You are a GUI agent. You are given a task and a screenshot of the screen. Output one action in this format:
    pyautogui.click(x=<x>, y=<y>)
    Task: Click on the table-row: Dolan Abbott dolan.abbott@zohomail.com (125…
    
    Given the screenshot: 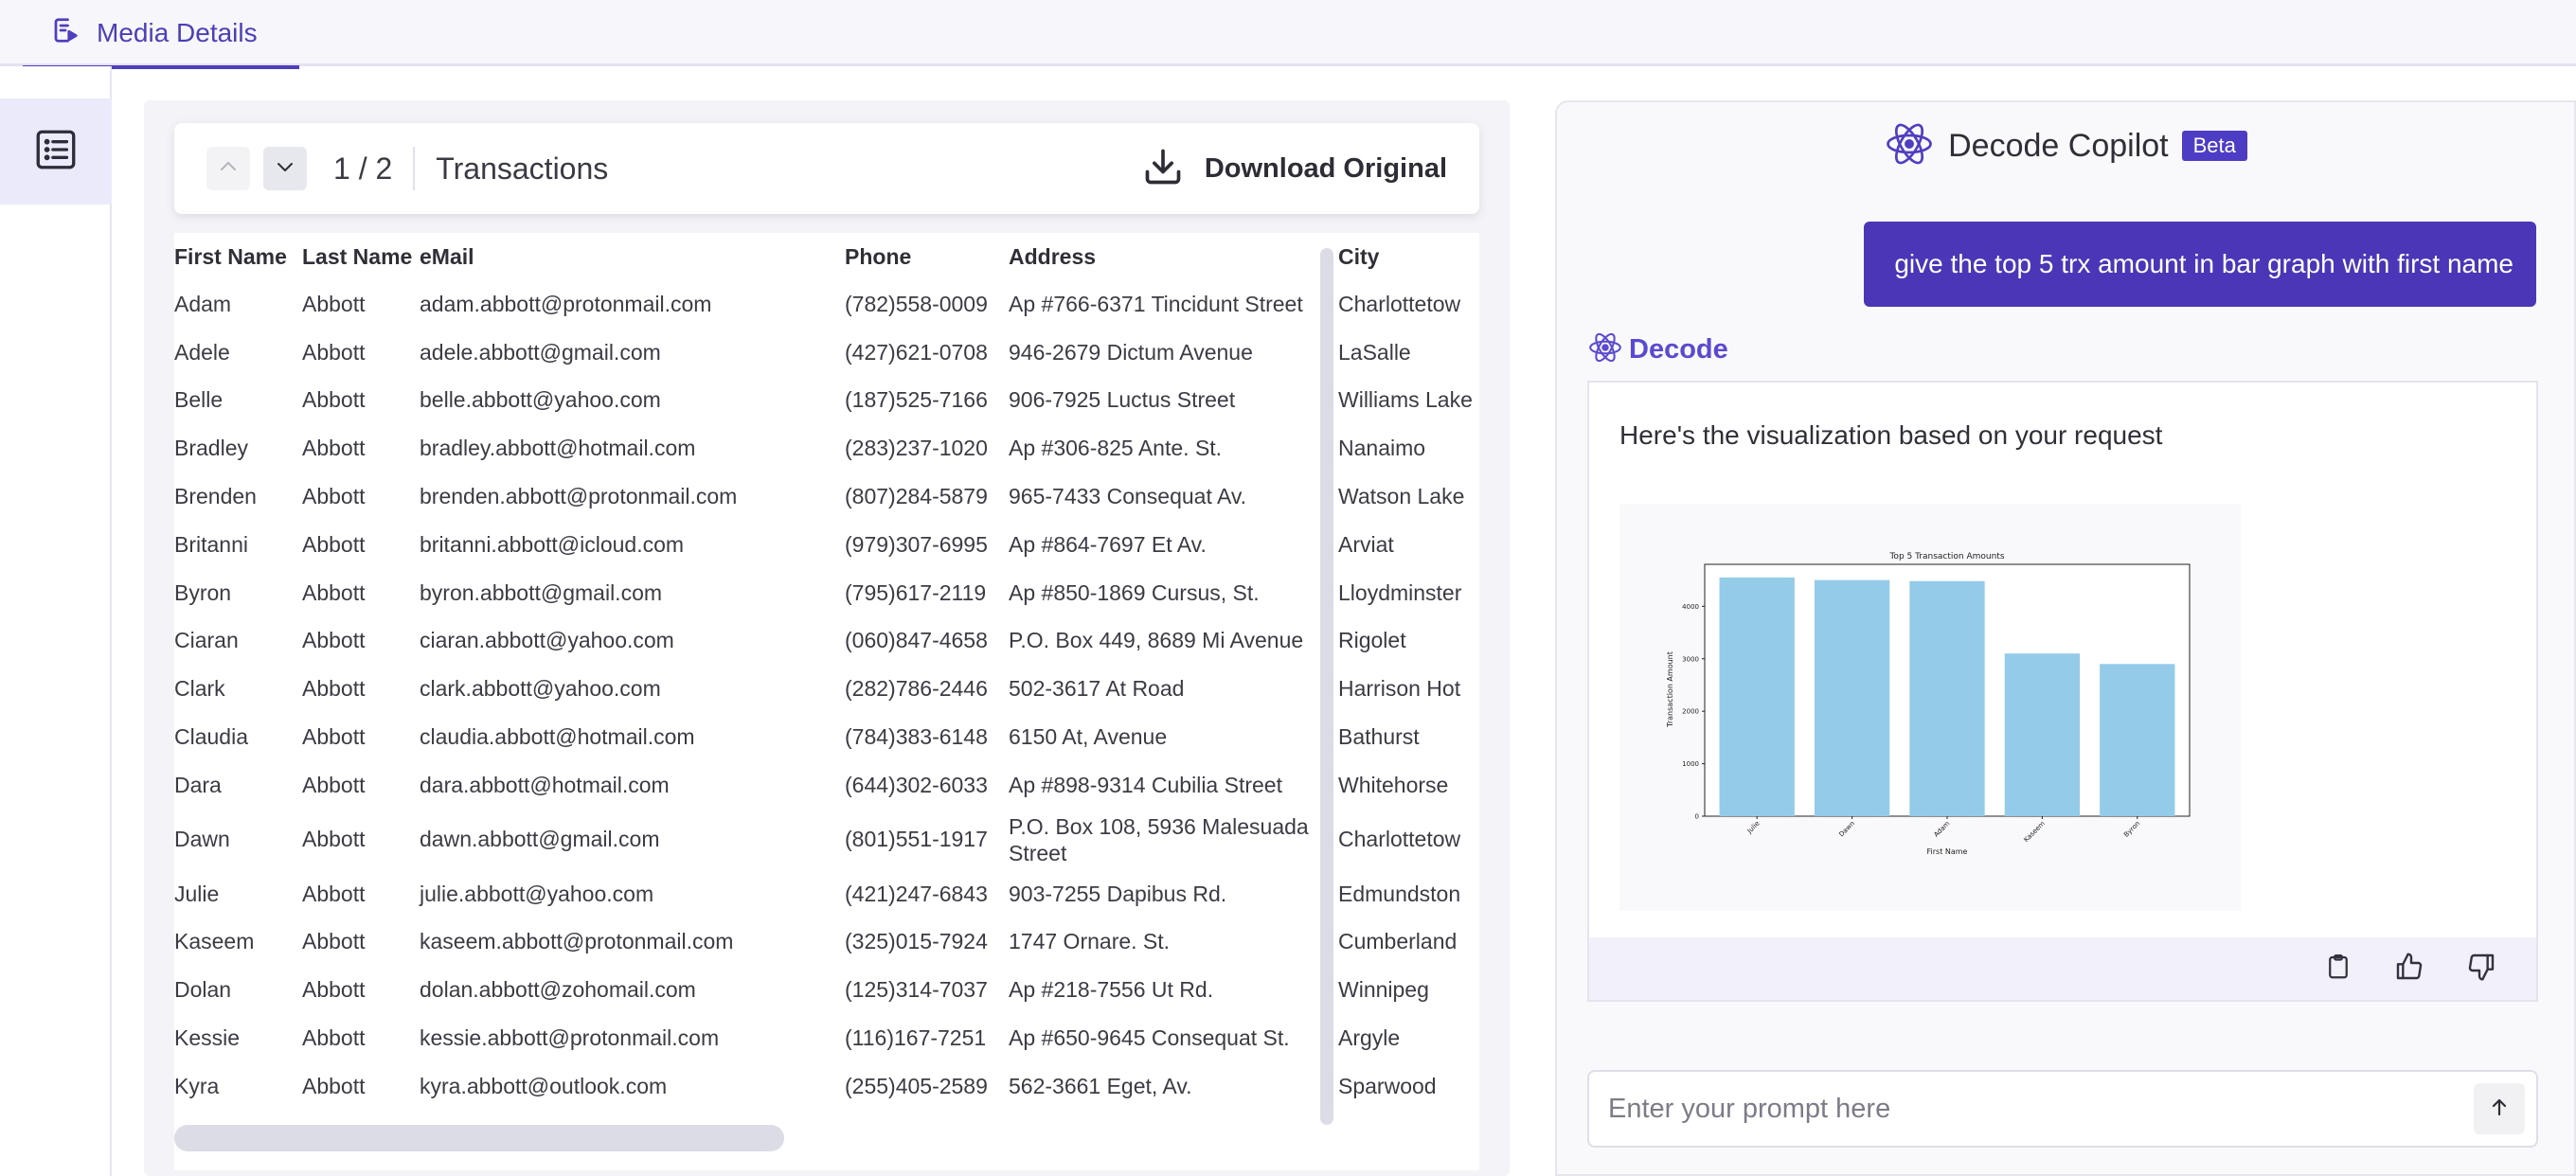 What is the action you would take?
    pyautogui.click(x=826, y=990)
    